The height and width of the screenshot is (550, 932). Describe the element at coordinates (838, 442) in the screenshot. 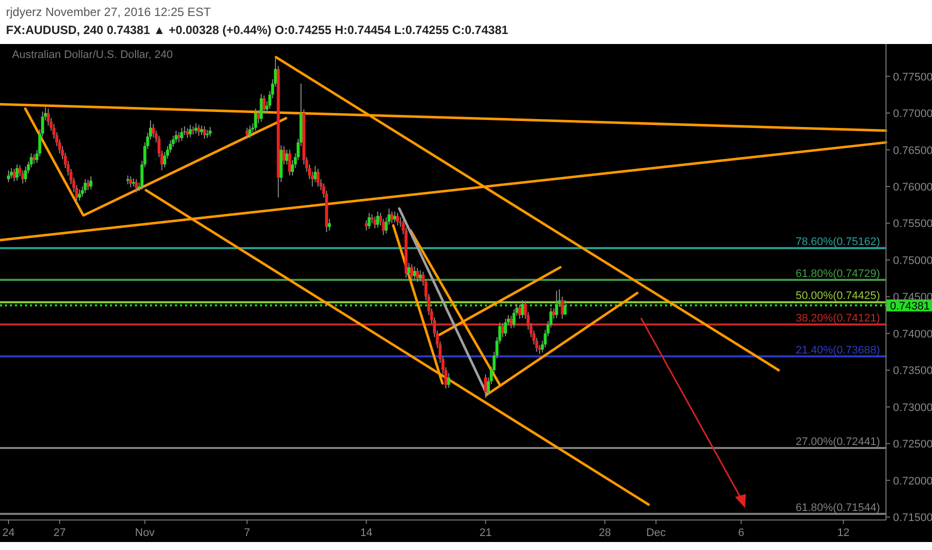

I see `ref-line-label: 27.00%(0.72441)` at that location.